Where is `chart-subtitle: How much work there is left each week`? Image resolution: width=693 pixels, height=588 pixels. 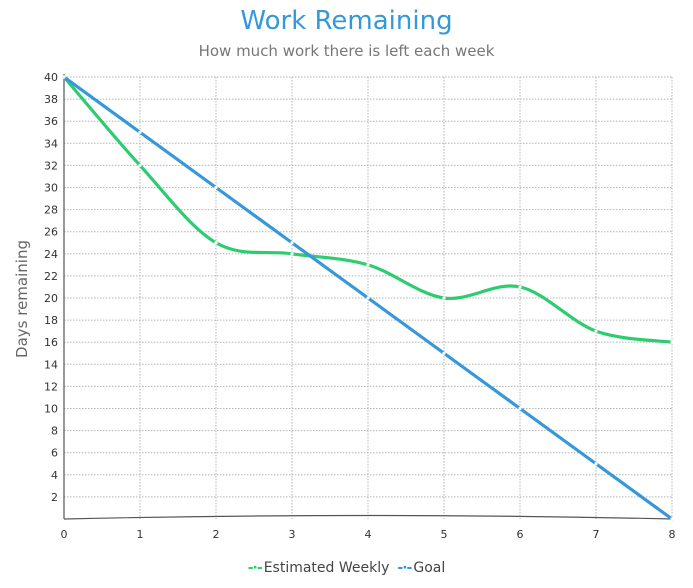 chart-subtitle: How much work there is left each week is located at coordinates (346, 51).